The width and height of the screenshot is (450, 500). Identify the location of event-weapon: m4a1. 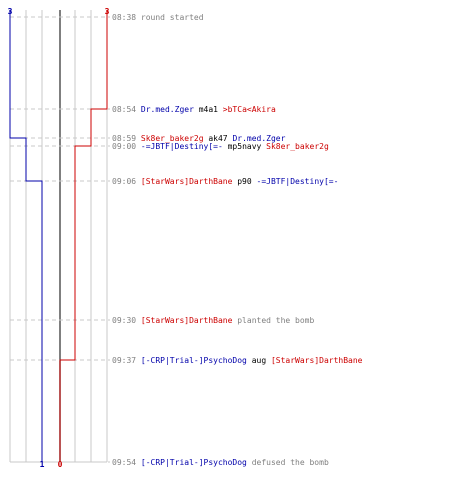
(208, 109).